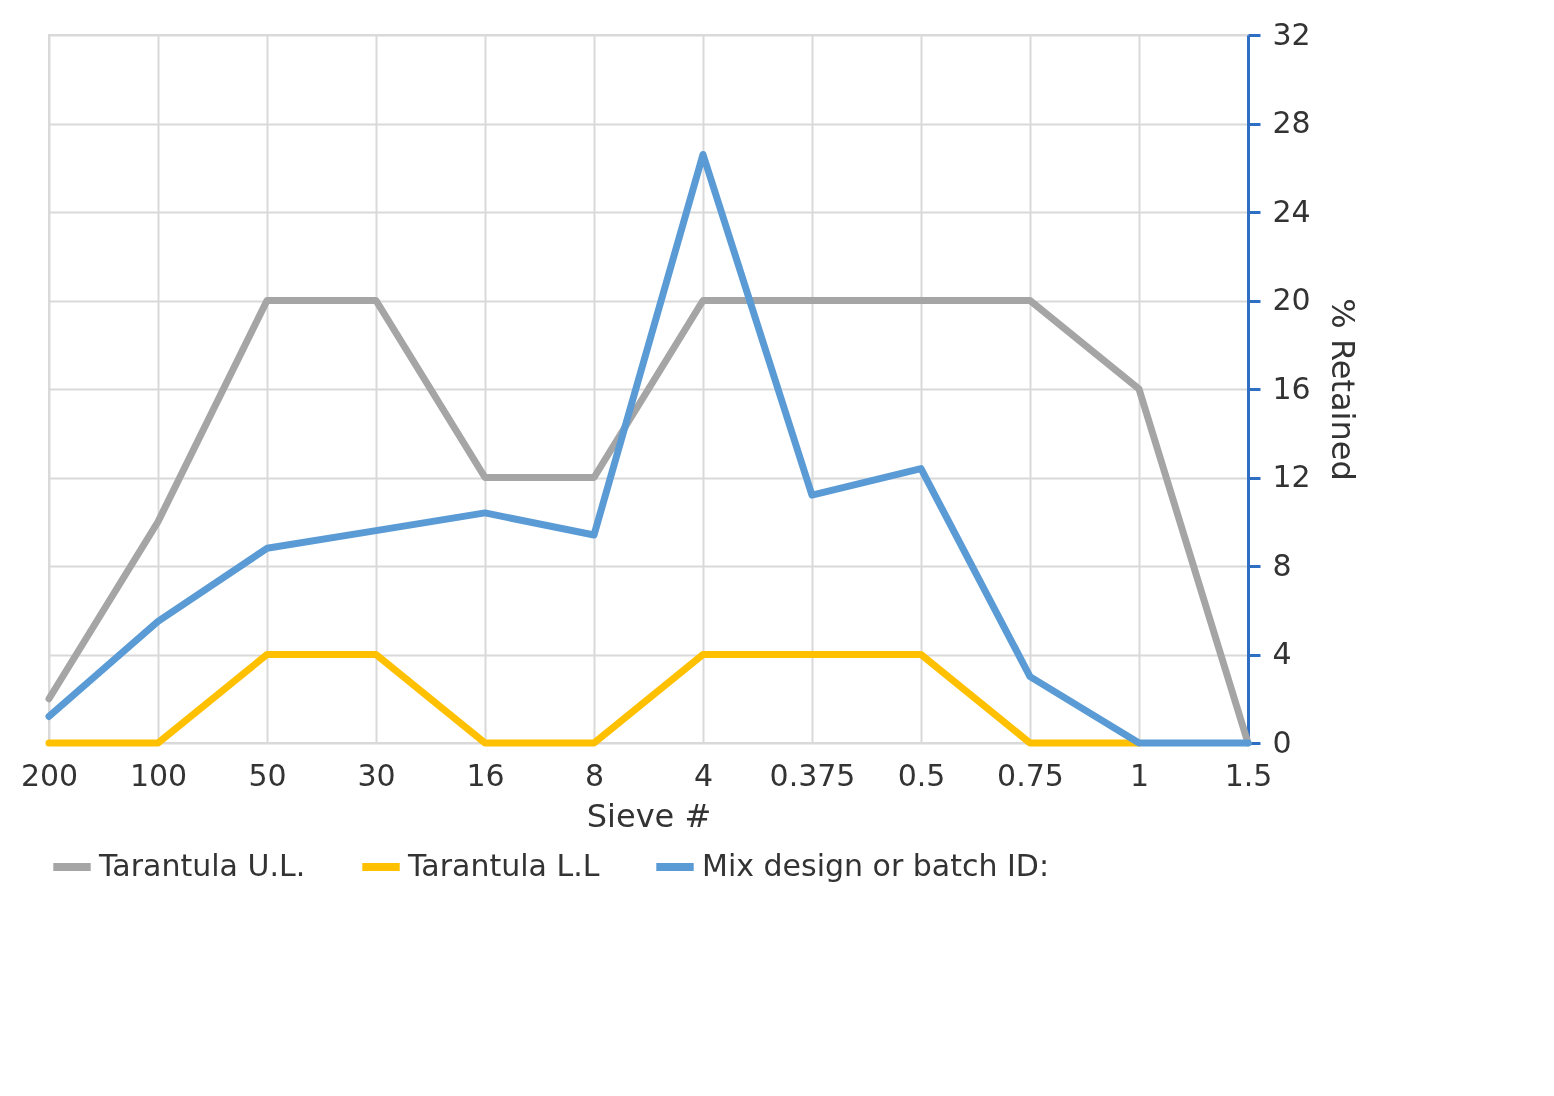 The width and height of the screenshot is (1554, 1096). Describe the element at coordinates (1282, 653) in the screenshot. I see `y-tick-label: 4` at that location.